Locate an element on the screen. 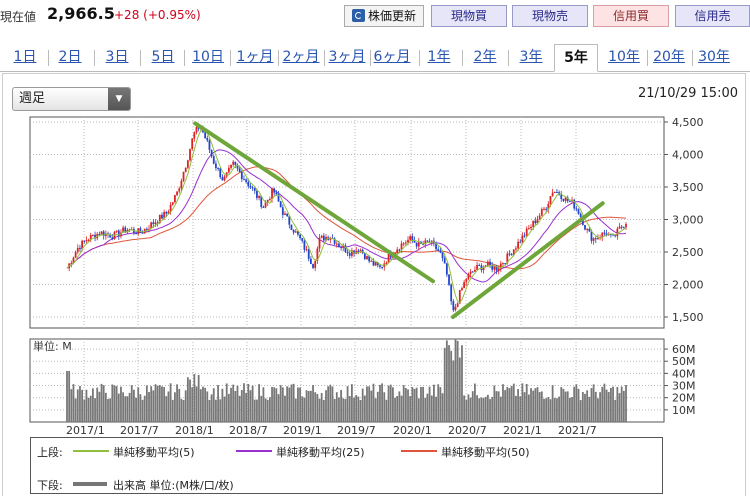 Image resolution: width=750 pixels, height=496 pixels. tab-period-1: 2日 is located at coordinates (70, 57).